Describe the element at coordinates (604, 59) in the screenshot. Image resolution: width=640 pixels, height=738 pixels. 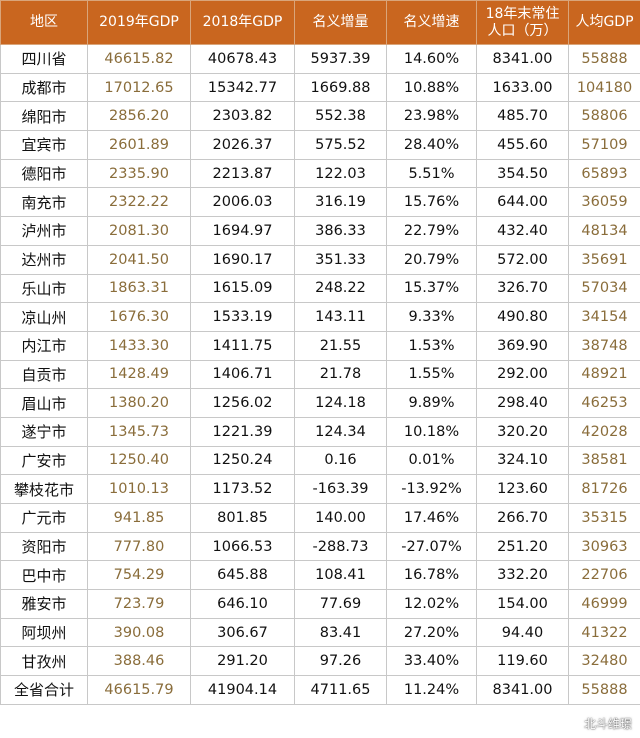
I see `cell-gdp-per-capita: 55888` at that location.